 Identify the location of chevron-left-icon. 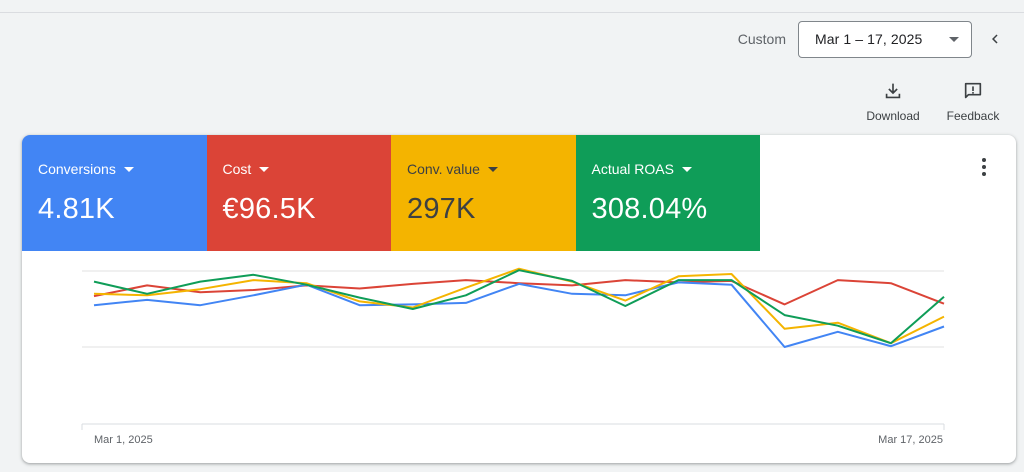
(995, 39).